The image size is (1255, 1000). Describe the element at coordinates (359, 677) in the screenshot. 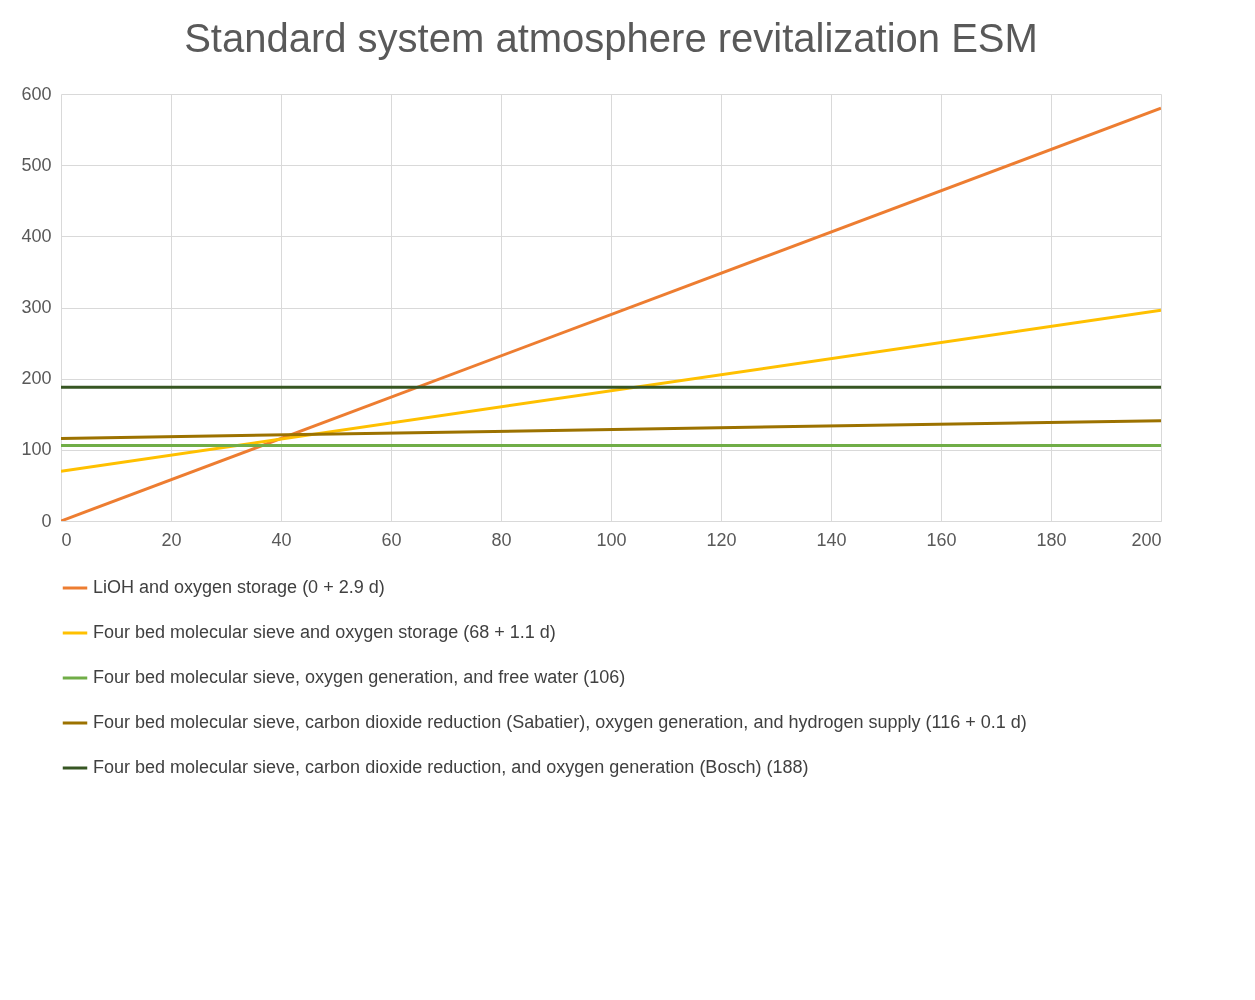

I see `legend-label: Four bed molecular sieve, oxygen generation, and free water (106)` at that location.